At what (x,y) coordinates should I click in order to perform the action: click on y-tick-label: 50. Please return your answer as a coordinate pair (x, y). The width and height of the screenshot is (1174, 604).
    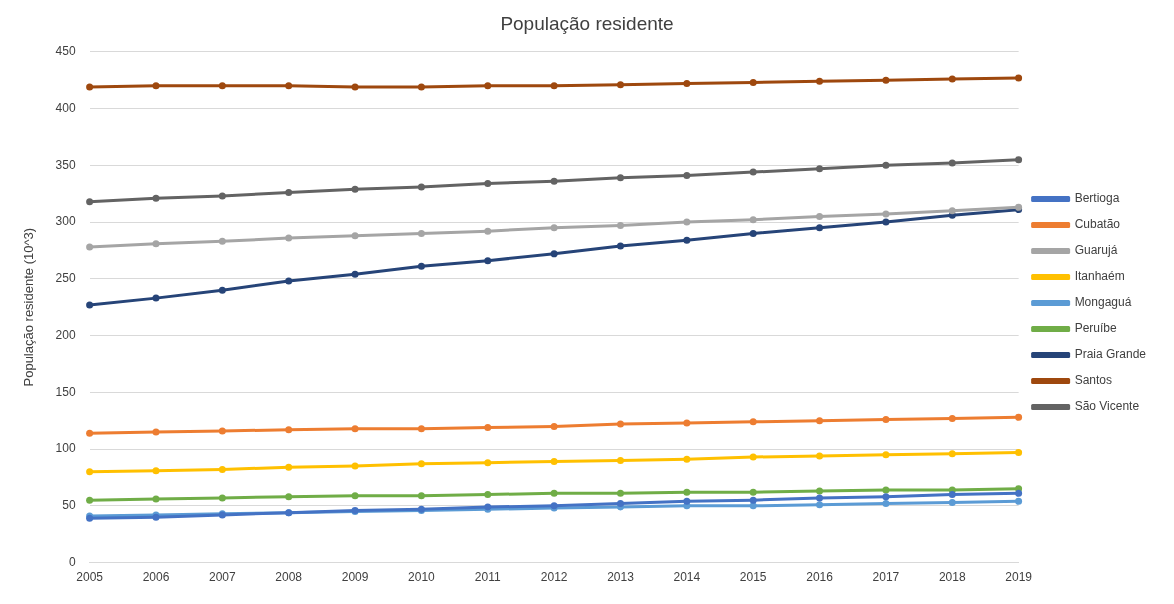
    Looking at the image, I should click on (69, 505).